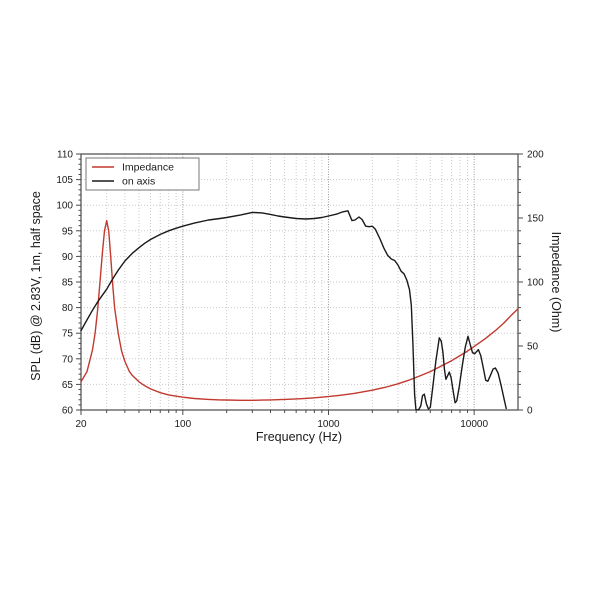  Describe the element at coordinates (36, 286) in the screenshot. I see `left-axis-title: SPL (dB) @ 2.83V, 1m, half space` at that location.